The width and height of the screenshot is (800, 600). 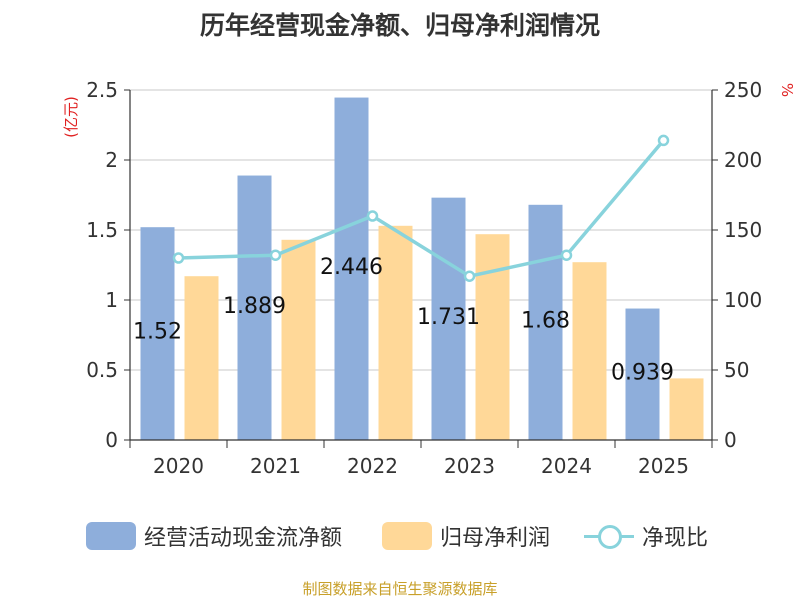 What do you see at coordinates (400, 589) in the screenshot?
I see `data-source-note: 制图数据来自恒生聚源数据库` at bounding box center [400, 589].